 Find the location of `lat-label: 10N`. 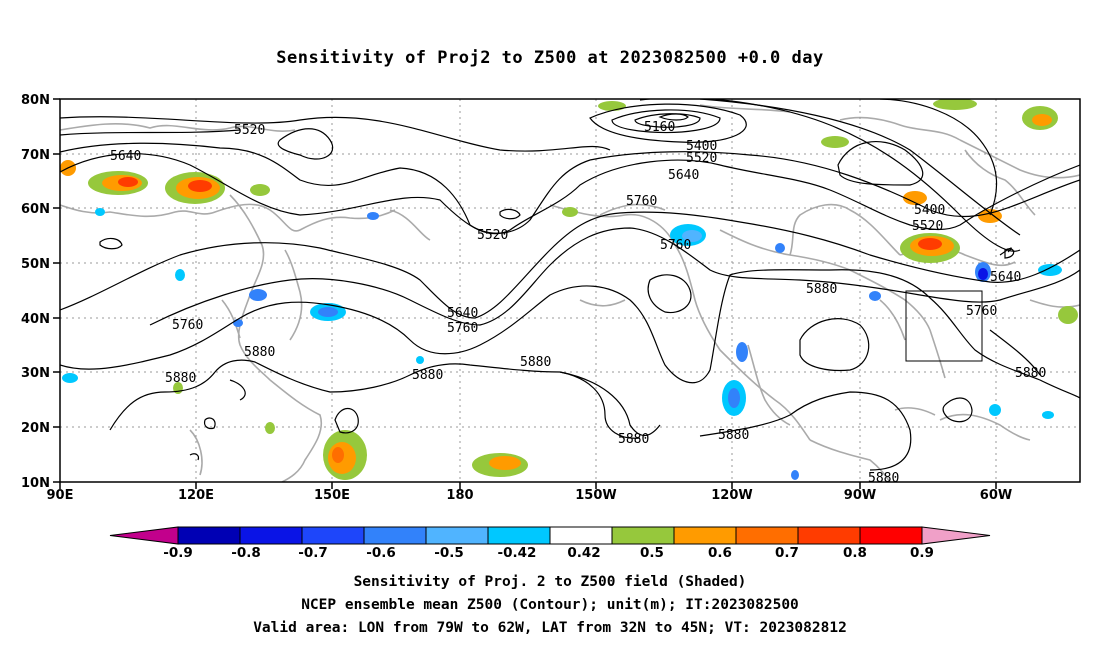

lat-label: 10N is located at coordinates (35, 483).